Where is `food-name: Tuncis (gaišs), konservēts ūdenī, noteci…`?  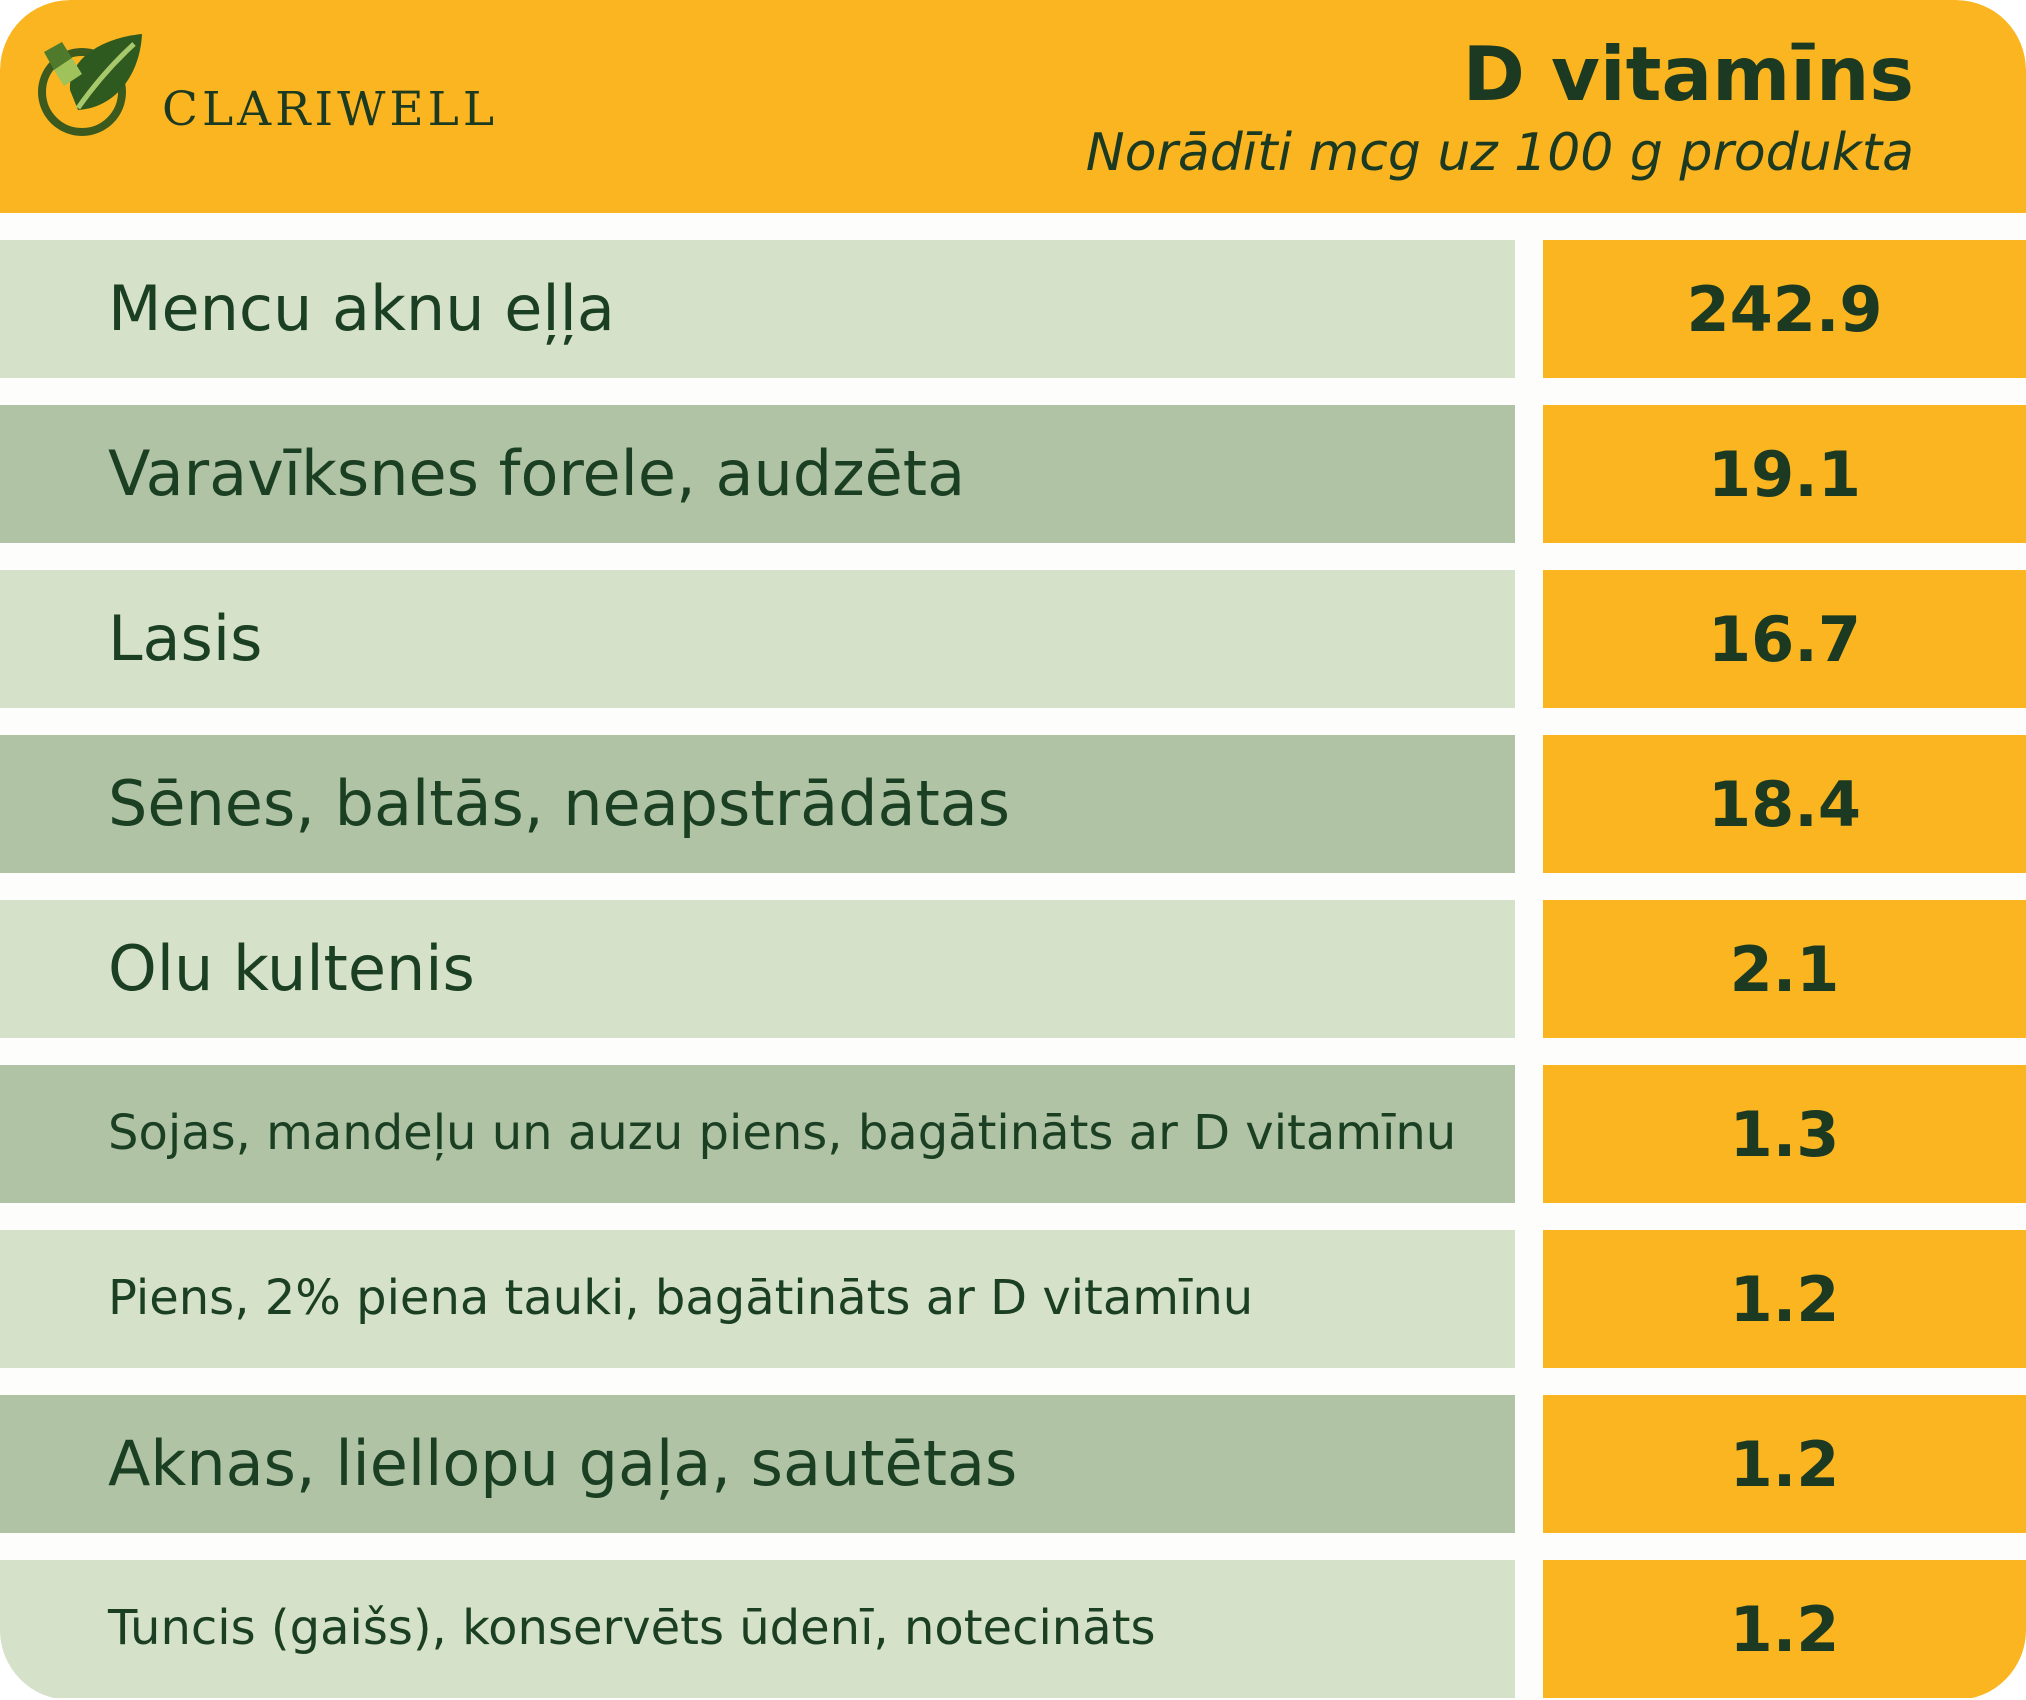
food-name: Tuncis (gaišs), konservēts ūdenī, noteci… is located at coordinates (632, 1628).